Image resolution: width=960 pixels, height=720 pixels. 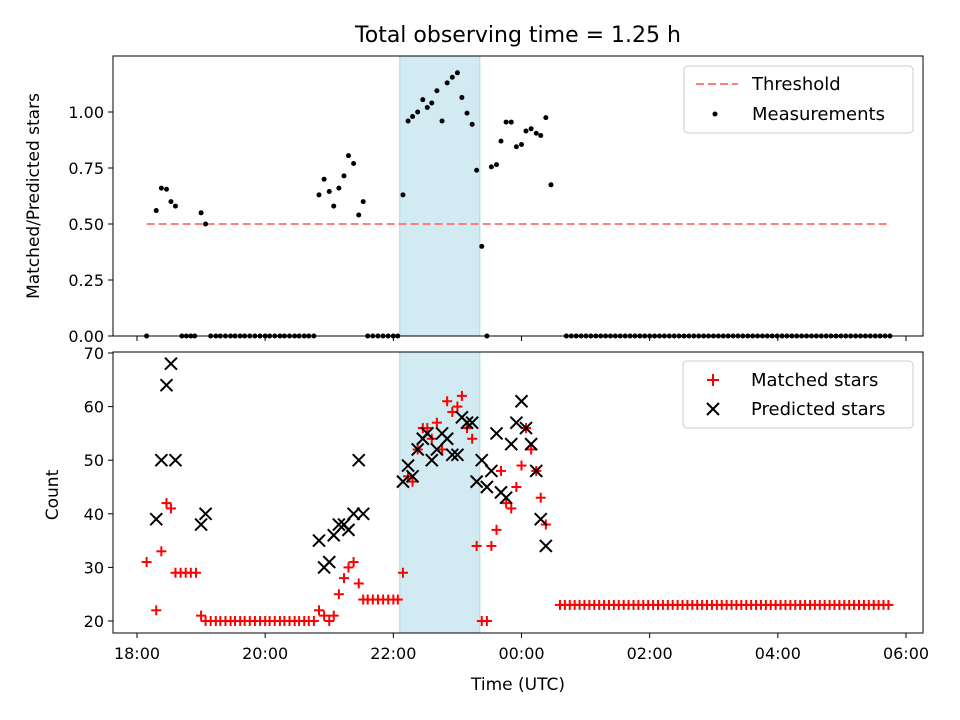 What do you see at coordinates (517, 685) in the screenshot?
I see `x-axis-label: Time (UTC)` at bounding box center [517, 685].